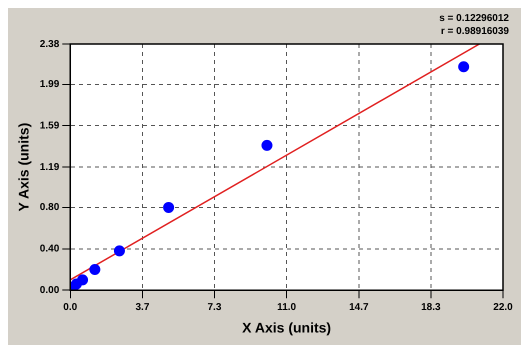 The image size is (529, 353). Describe the element at coordinates (287, 327) in the screenshot. I see `x-axis-title: X Axis (units)` at that location.